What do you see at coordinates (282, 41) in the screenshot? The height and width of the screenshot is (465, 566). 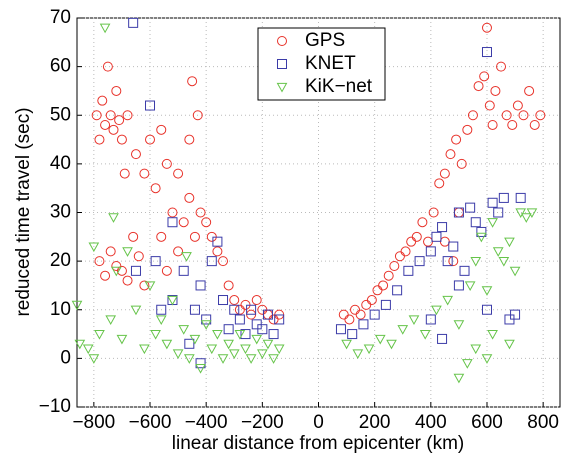 I see `legend-marker` at bounding box center [282, 41].